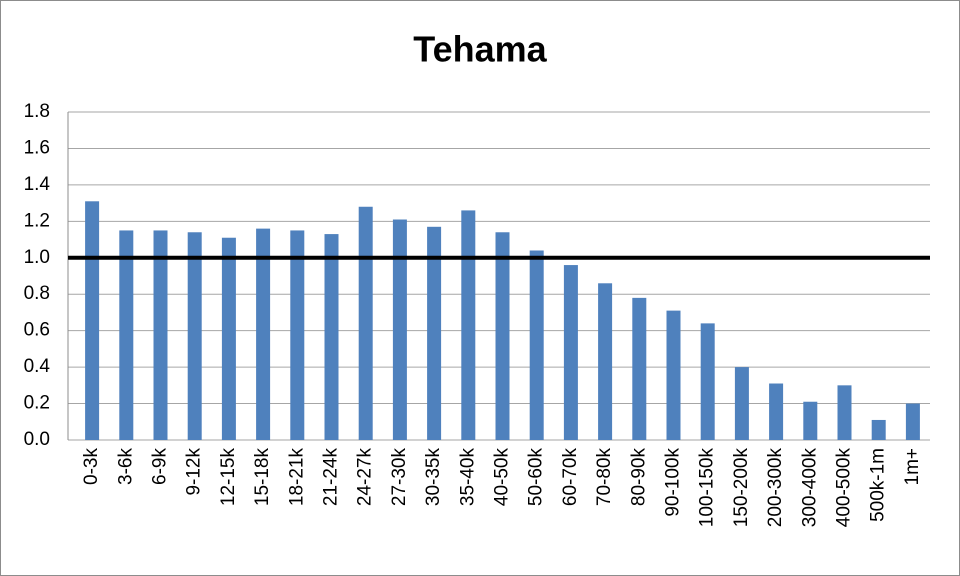  Describe the element at coordinates (37, 366) in the screenshot. I see `y-tick-label: 0.4` at that location.